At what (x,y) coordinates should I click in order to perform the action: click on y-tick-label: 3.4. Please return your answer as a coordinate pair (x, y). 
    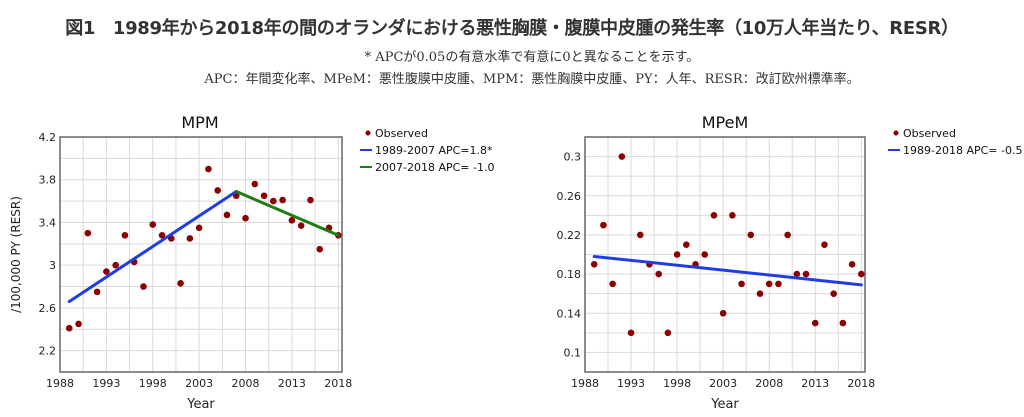
    Looking at the image, I should click on (48, 222).